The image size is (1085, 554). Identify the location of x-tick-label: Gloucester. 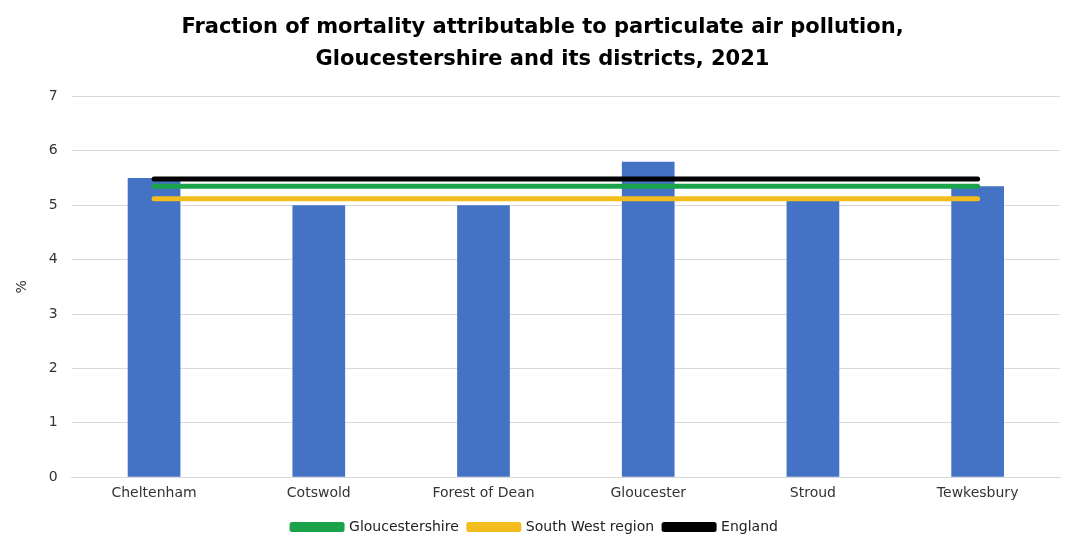
(648, 492).